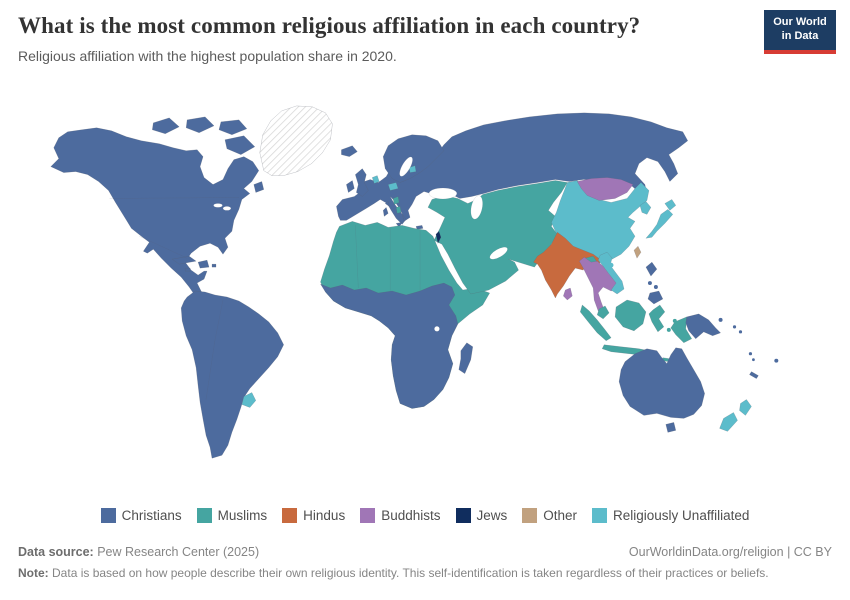 Image resolution: width=850 pixels, height=600 pixels. Describe the element at coordinates (151, 515) in the screenshot. I see `legend-label: Christians` at that location.